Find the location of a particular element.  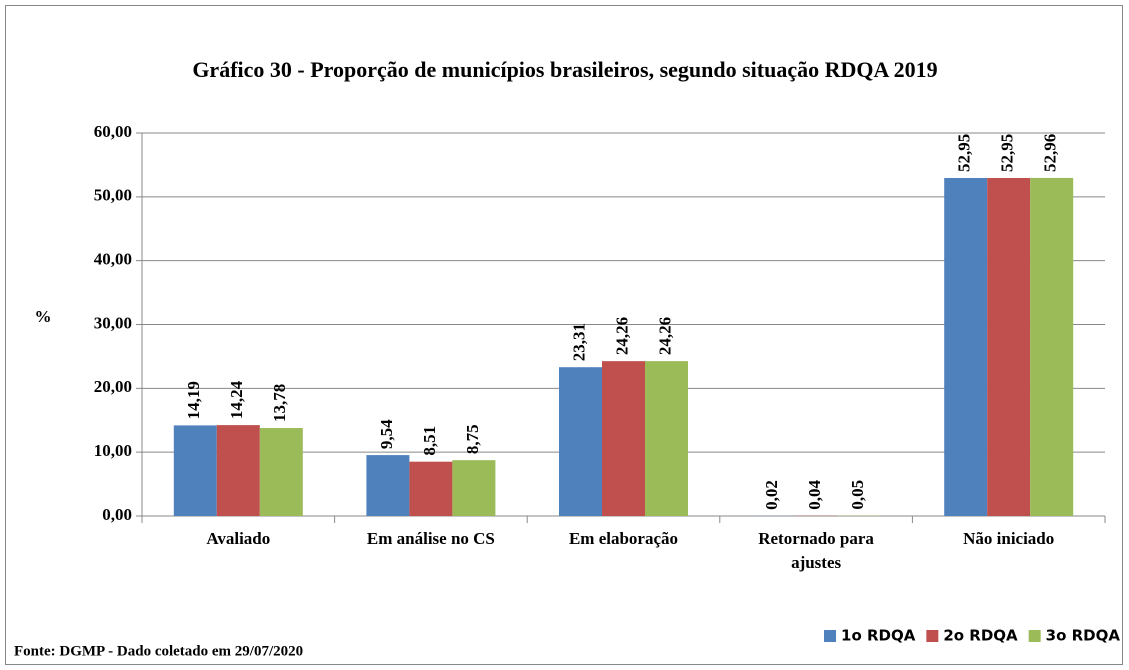

data-label: 52,96 is located at coordinates (1050, 153).